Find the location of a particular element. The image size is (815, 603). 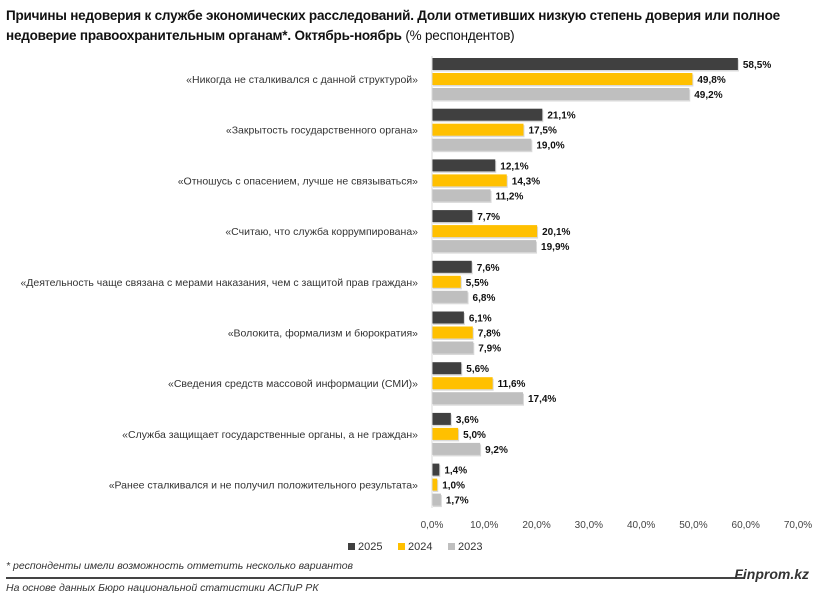

legend-label: 2025 is located at coordinates (370, 547).